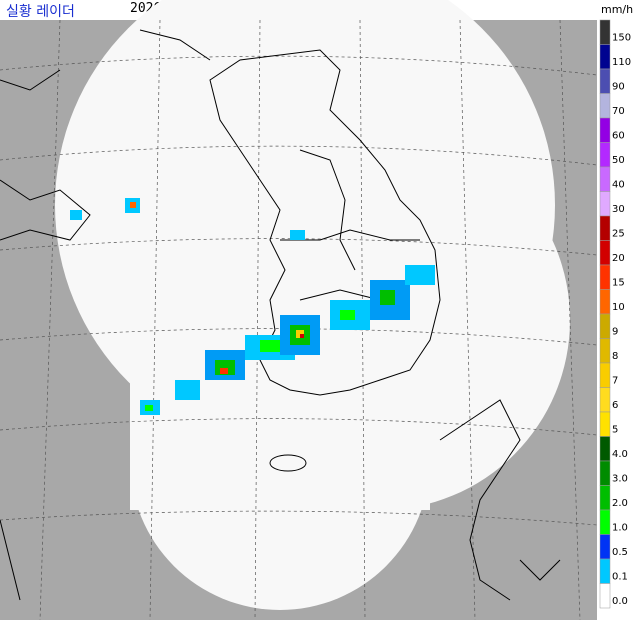 The image size is (635, 620). I want to click on legend-label: 0.0, so click(620, 601).